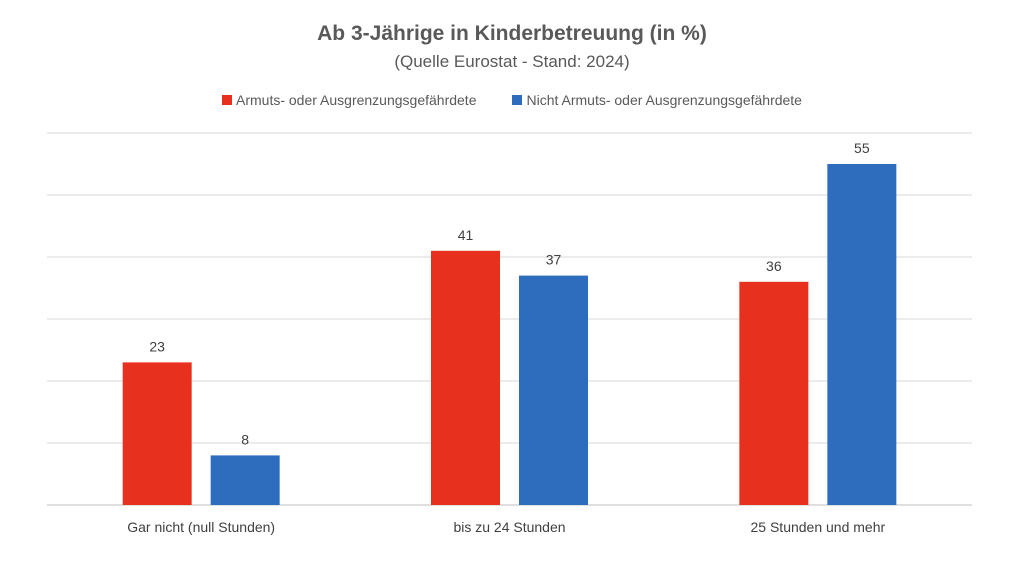  Describe the element at coordinates (818, 527) in the screenshot. I see `x-tick-label: 25 Stunden und mehr` at that location.